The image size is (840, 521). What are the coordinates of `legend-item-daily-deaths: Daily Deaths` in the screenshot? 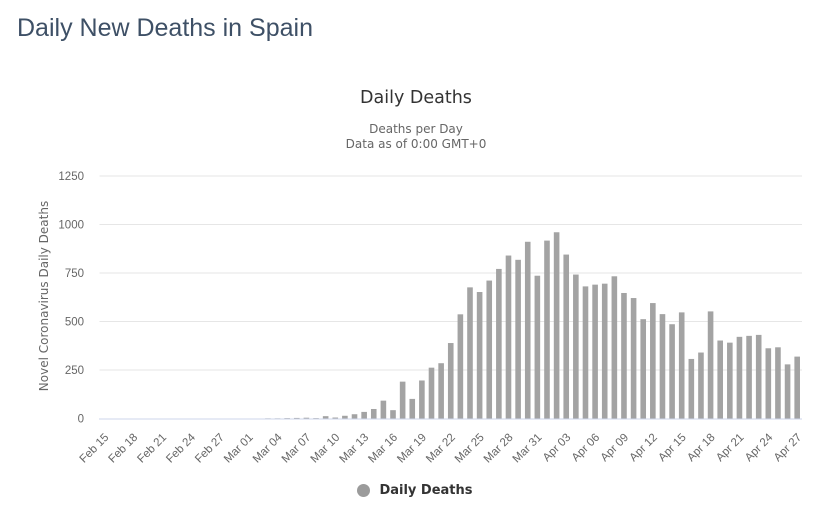 It's located at (415, 490).